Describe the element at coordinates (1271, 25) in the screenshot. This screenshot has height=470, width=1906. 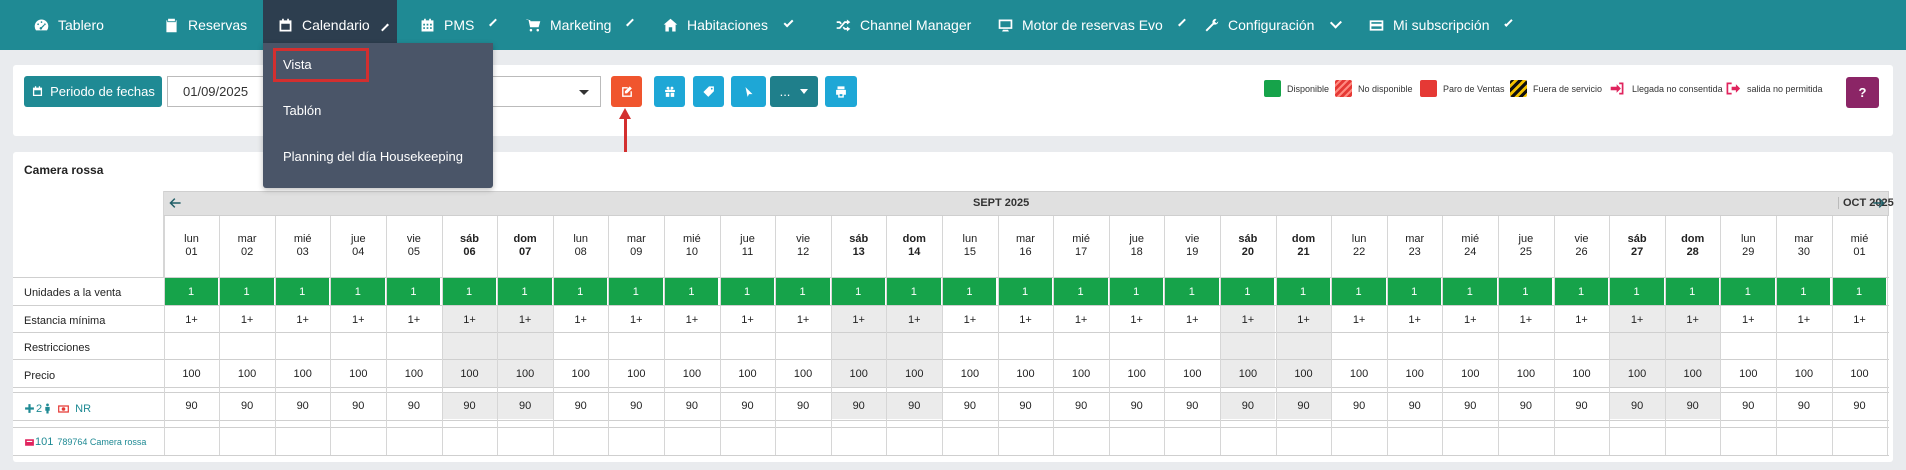
I see `nav-configuracion: Configuración` at that location.